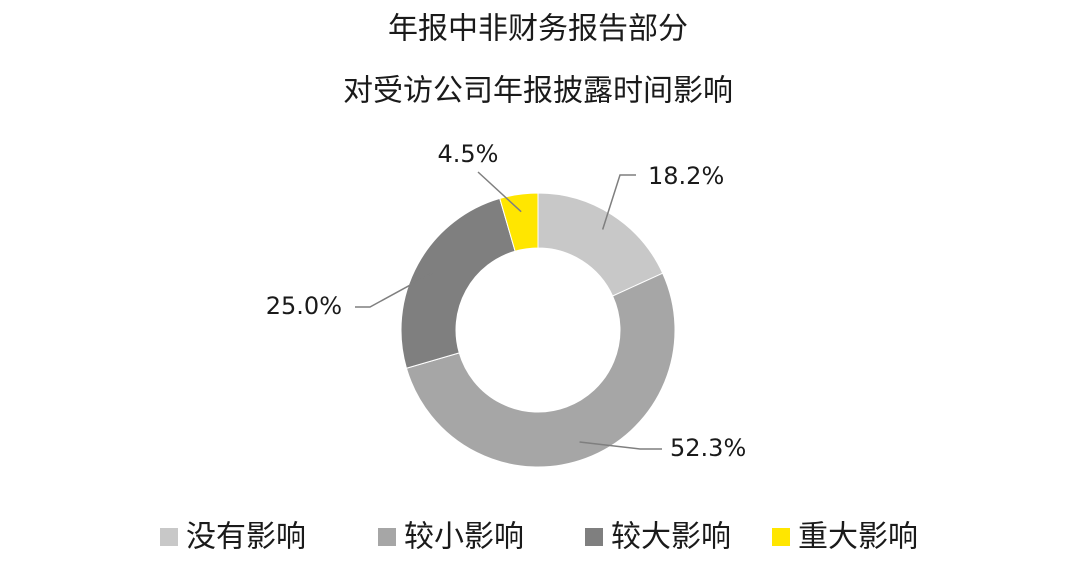 Image resolution: width=1080 pixels, height=565 pixels. What do you see at coordinates (304, 306) in the screenshot?
I see `data-label: 25.0%` at bounding box center [304, 306].